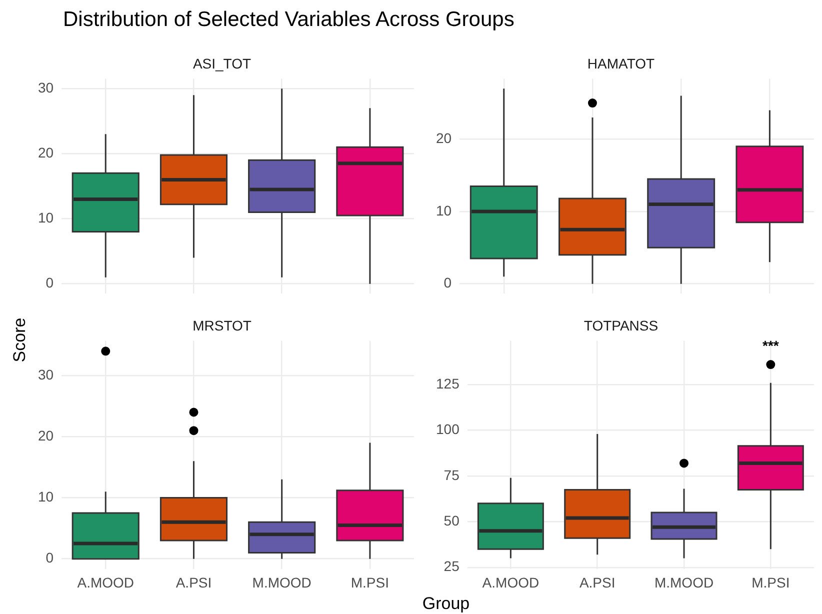 The height and width of the screenshot is (614, 822). Describe the element at coordinates (20, 340) in the screenshot. I see `y-axis-title: Score` at that location.